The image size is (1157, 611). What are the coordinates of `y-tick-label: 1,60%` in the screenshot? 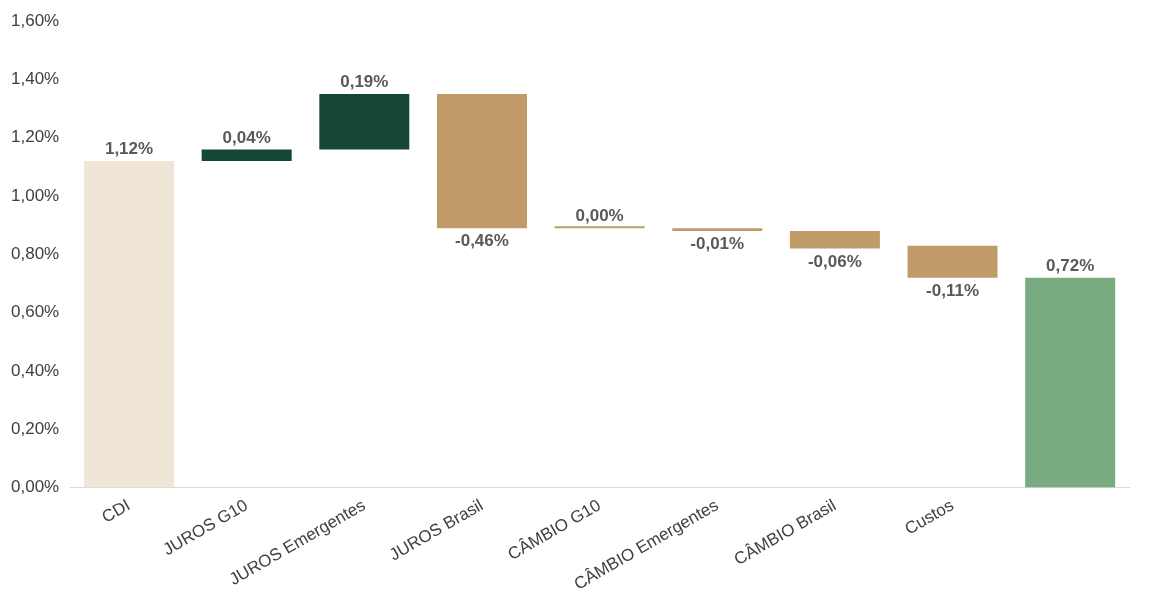 It's located at (35, 20).